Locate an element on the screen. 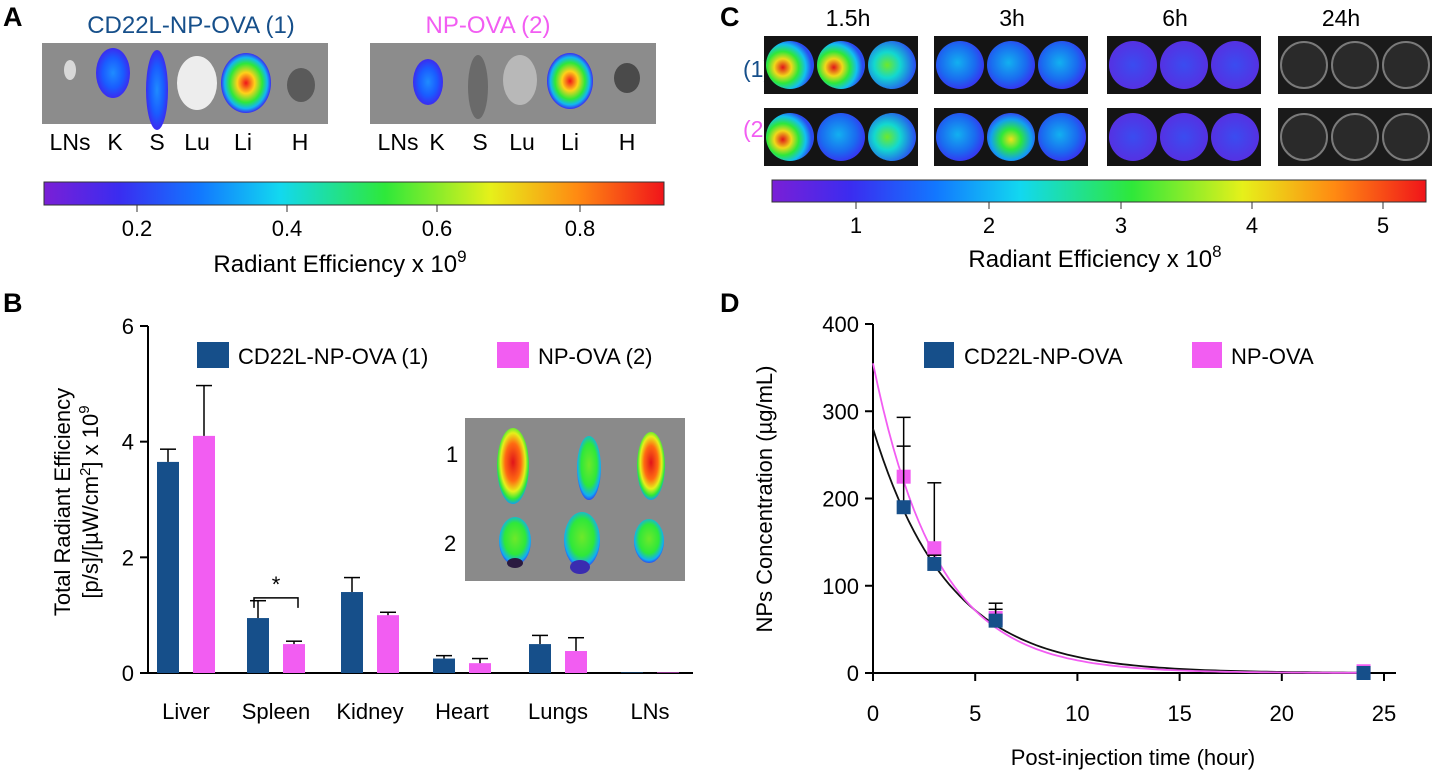  time-labels: 1.5h 3h 6h 24h is located at coordinates (1093, 18).